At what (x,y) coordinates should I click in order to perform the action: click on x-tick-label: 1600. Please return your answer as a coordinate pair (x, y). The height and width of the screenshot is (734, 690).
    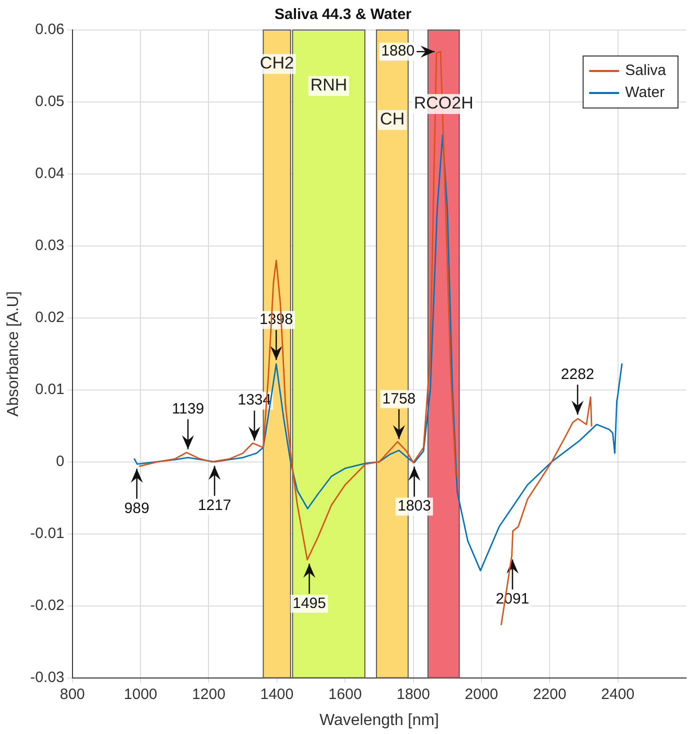
    Looking at the image, I should click on (345, 694).